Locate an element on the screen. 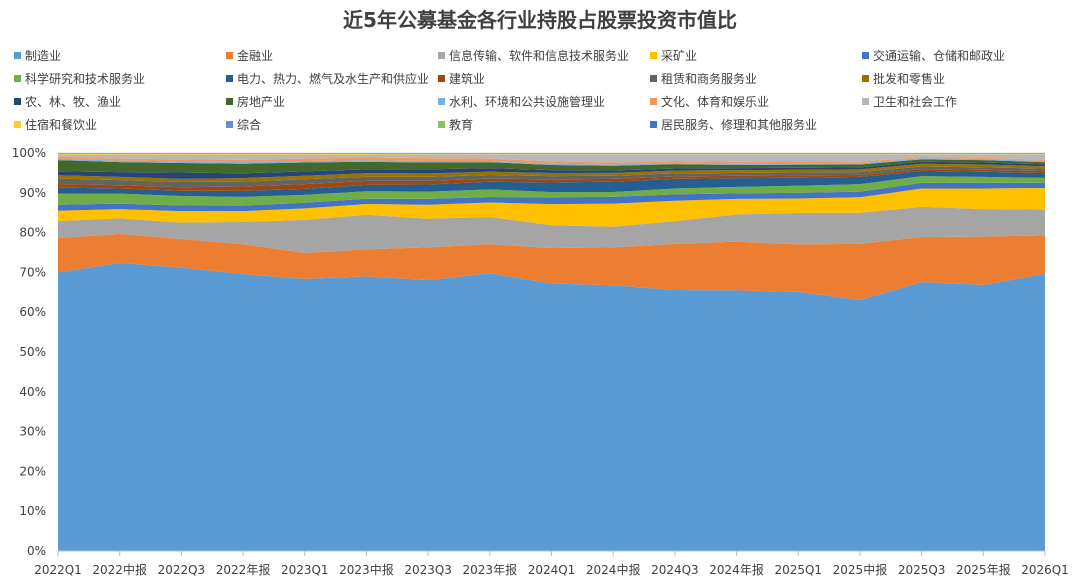 This screenshot has height=580, width=1080. legend-item: 农、林、牧、渔业 is located at coordinates (120, 101).